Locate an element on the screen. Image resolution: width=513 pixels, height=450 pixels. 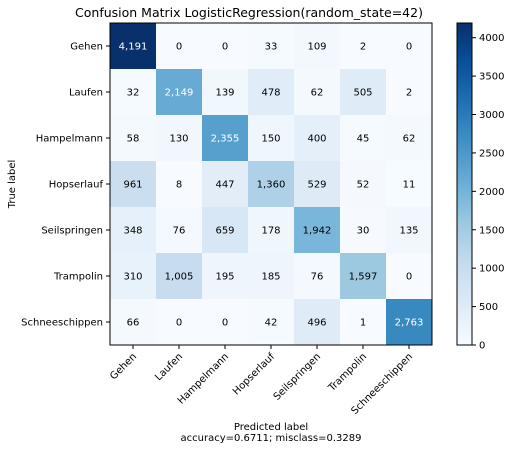
cell-value-label: 2,355 is located at coordinates (225, 139).